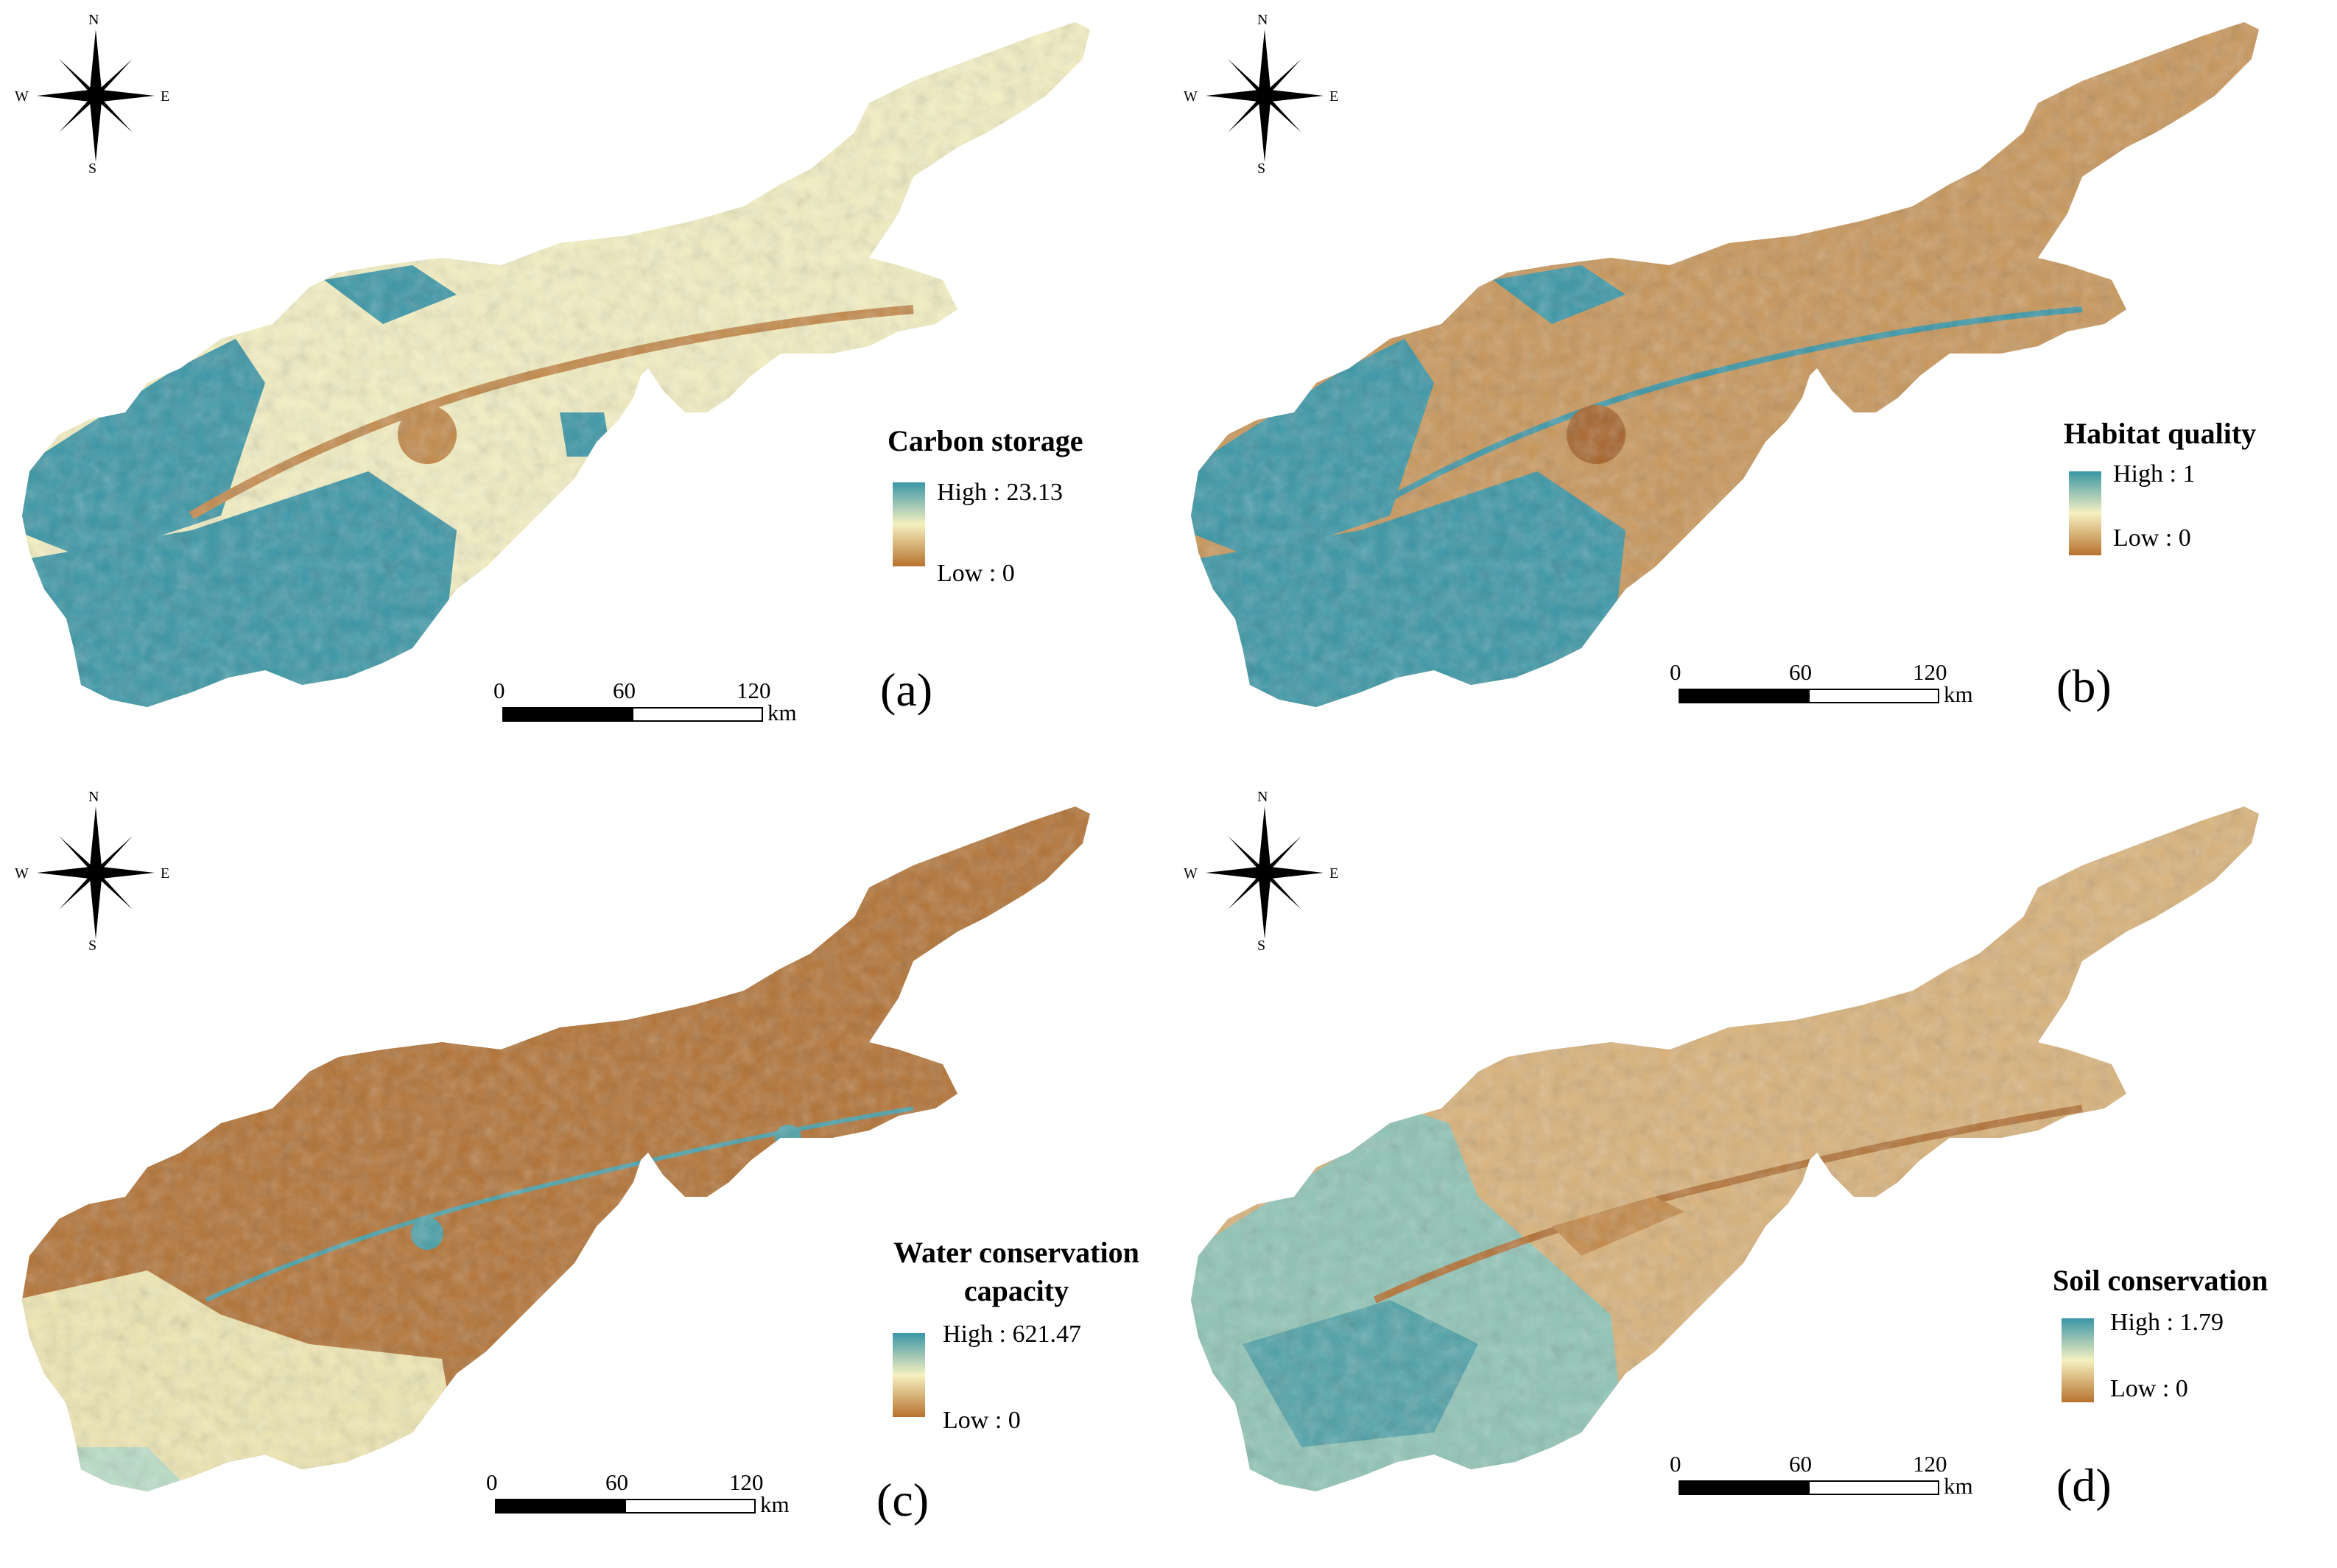  I want to click on legend-title: Carbon storage, so click(985, 440).